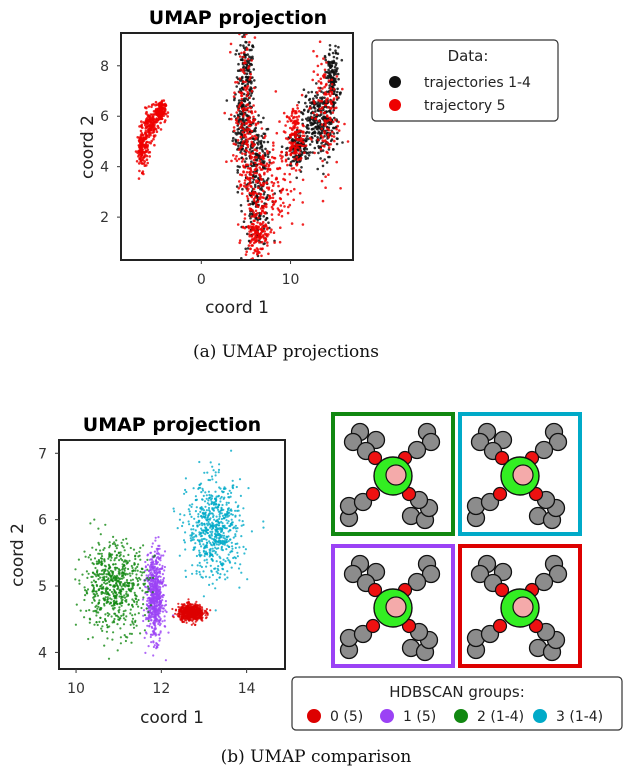 The image size is (632, 771). Describe the element at coordinates (238, 18) in the screenshot. I see `chart-a-title: UMAP projection` at that location.